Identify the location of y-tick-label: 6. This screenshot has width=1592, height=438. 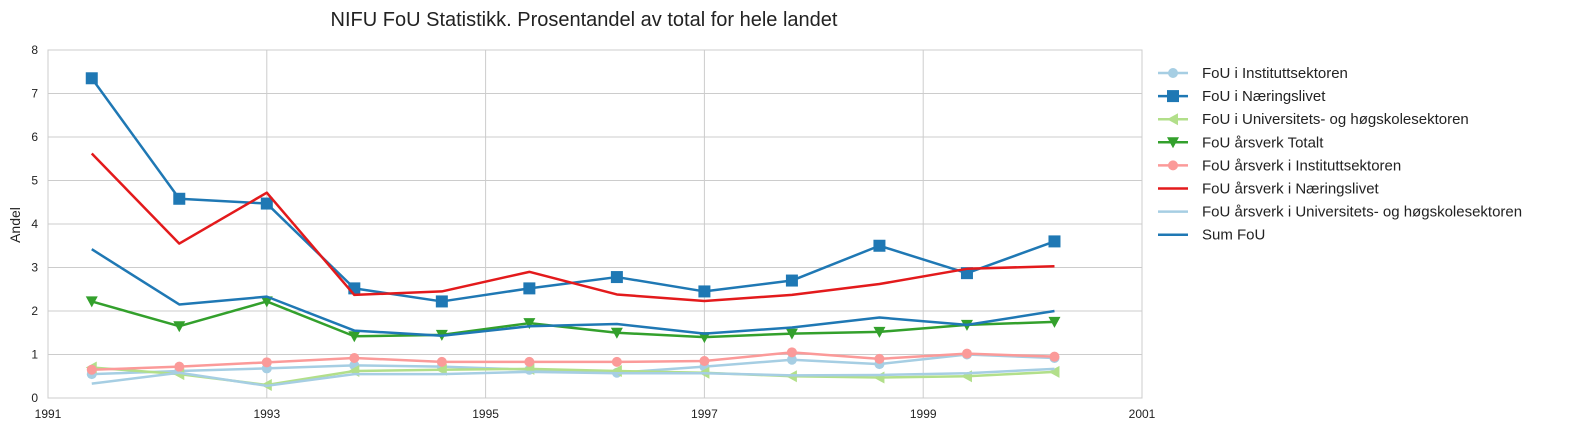
(34, 137).